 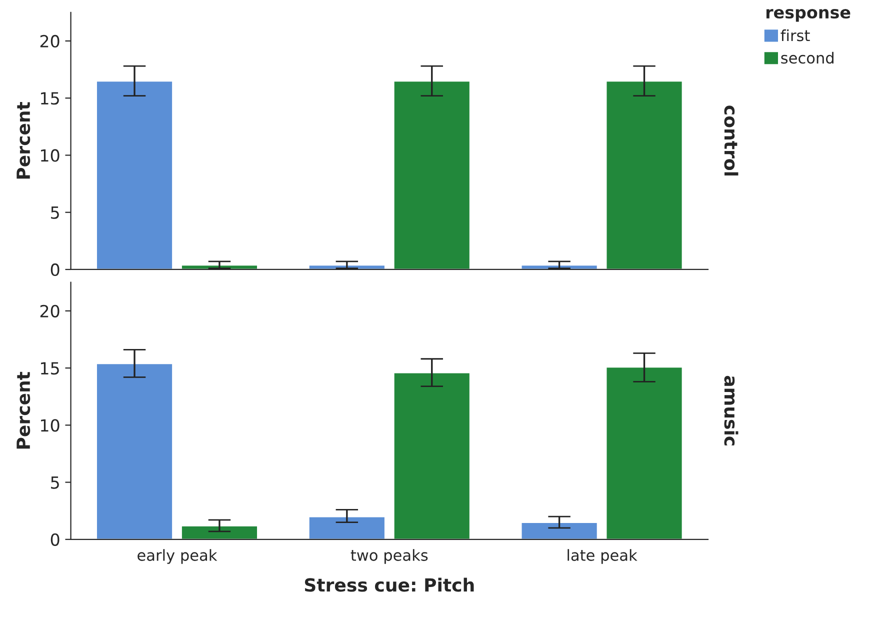 I want to click on text: control, so click(x=731, y=141).